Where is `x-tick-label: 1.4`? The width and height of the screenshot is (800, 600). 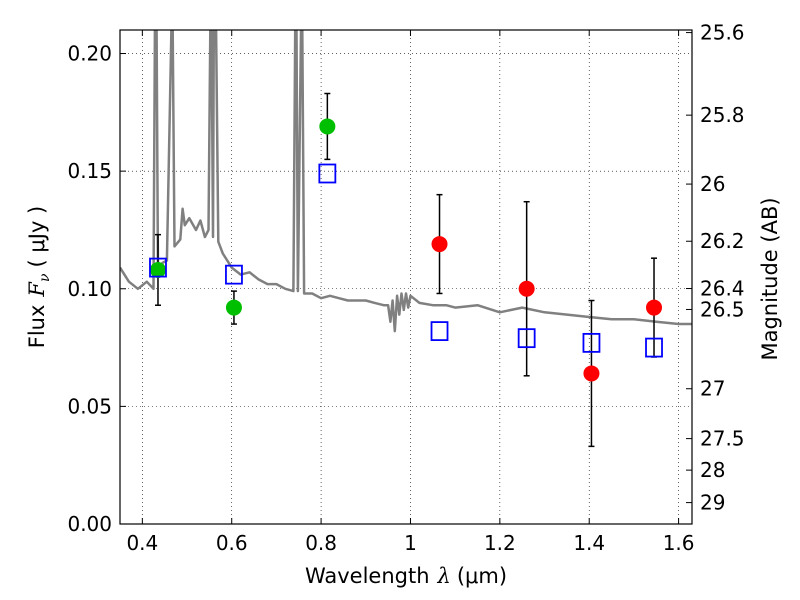
x-tick-label: 1.4 is located at coordinates (589, 543).